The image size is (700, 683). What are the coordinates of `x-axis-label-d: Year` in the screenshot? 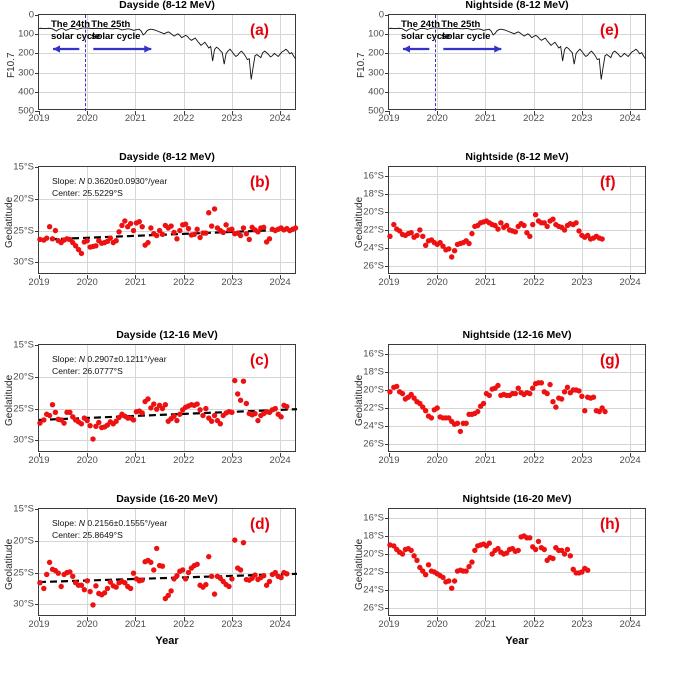 It's located at (167, 641).